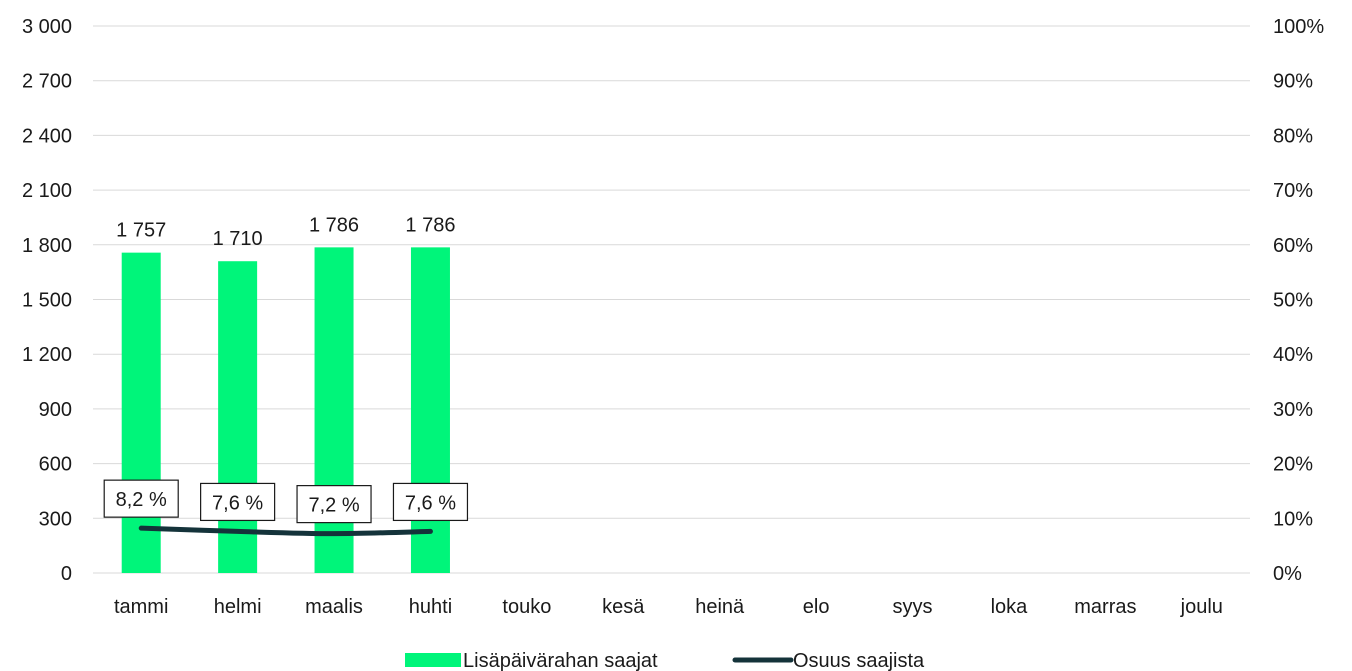  What do you see at coordinates (55, 519) in the screenshot?
I see `left-tick-label: 300` at bounding box center [55, 519].